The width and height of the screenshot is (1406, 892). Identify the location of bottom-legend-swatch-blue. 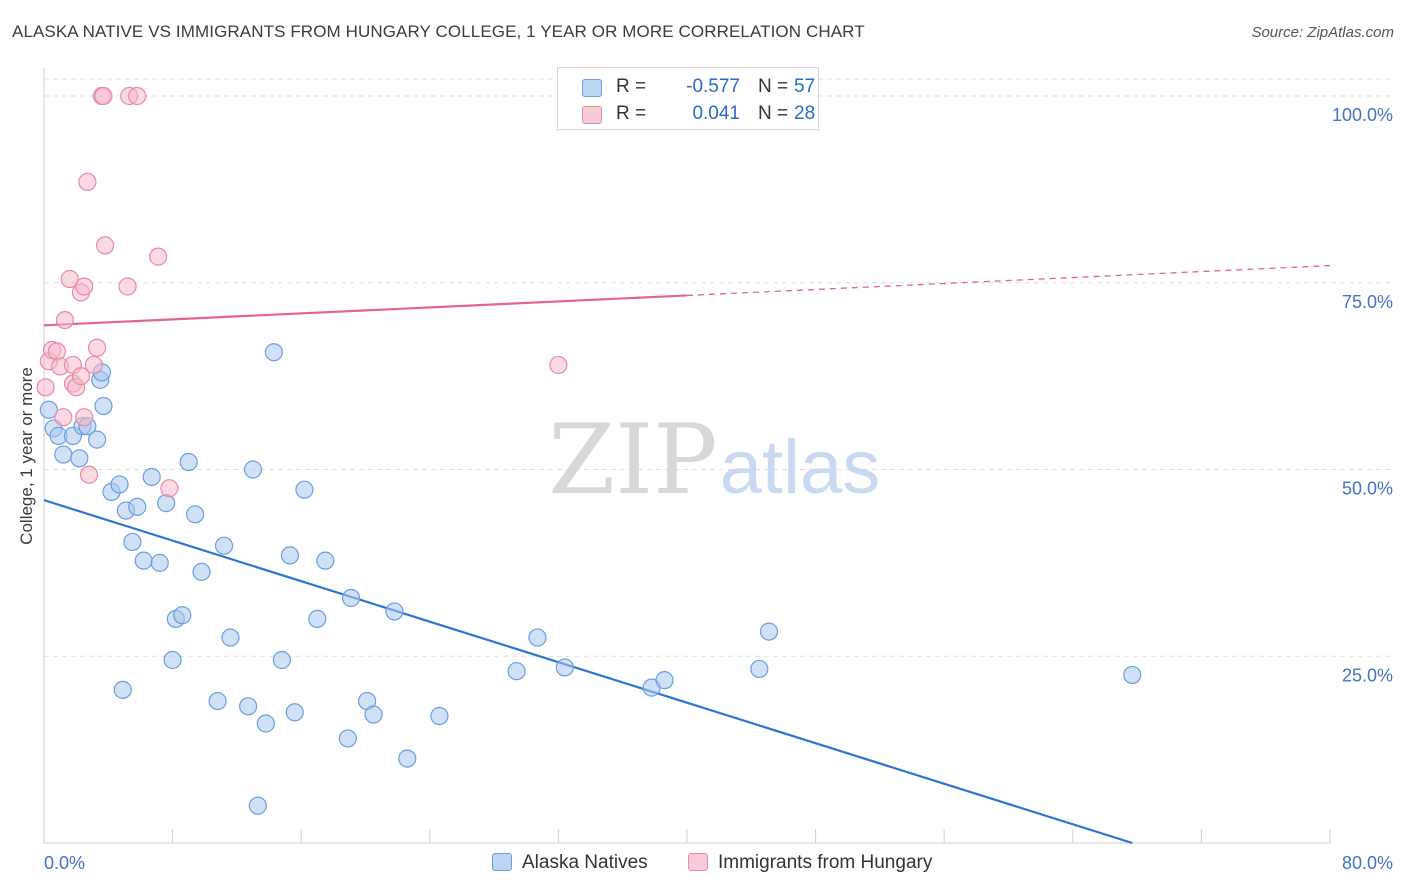
(502, 862).